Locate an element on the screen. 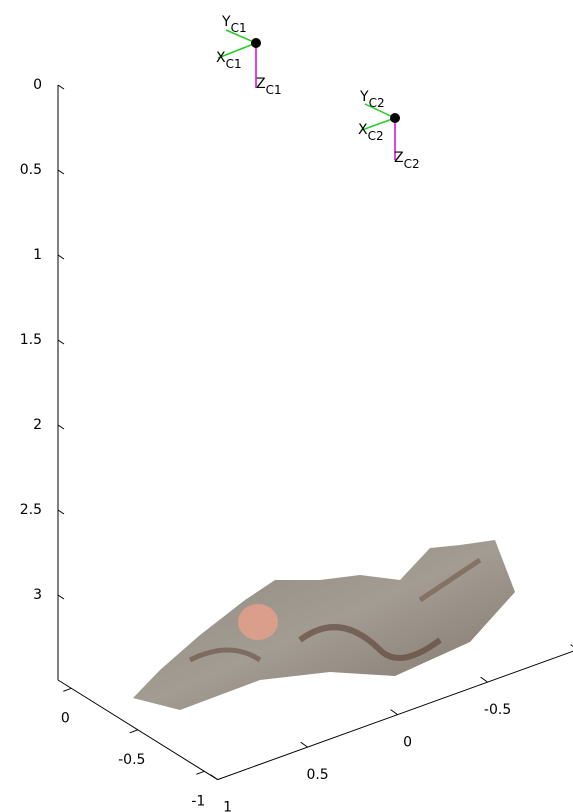 This screenshot has width=573, height=812. camera-label: XC1 is located at coordinates (229, 60).